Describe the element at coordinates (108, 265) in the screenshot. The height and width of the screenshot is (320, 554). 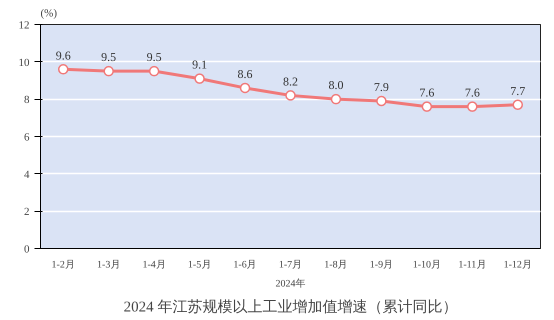
I see `x-tick-label: 1-3月` at that location.